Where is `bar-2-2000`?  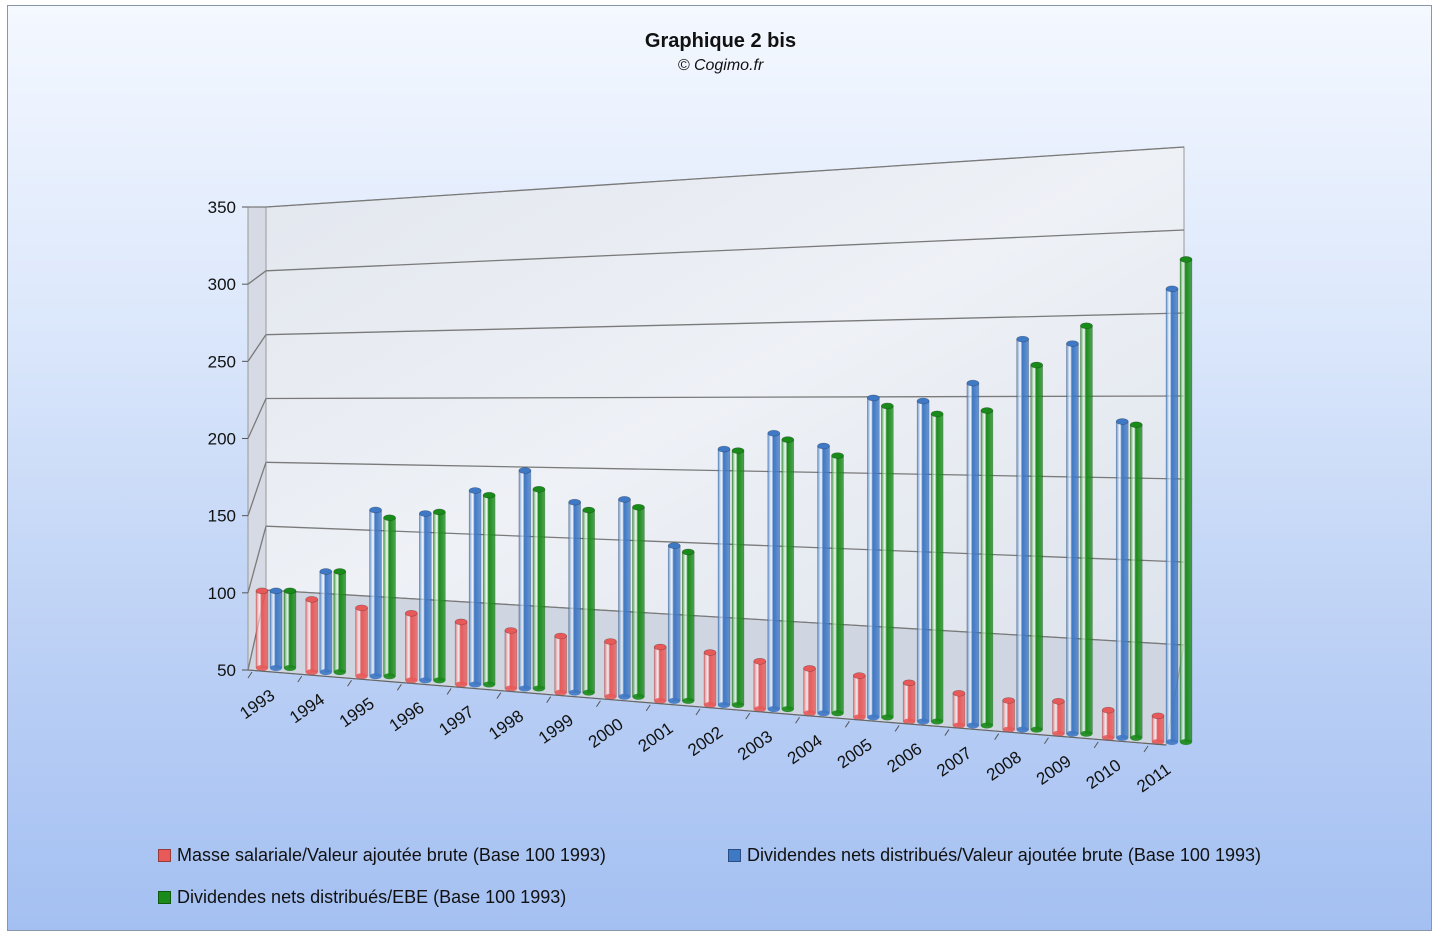
bar-2-2000 is located at coordinates (638, 601).